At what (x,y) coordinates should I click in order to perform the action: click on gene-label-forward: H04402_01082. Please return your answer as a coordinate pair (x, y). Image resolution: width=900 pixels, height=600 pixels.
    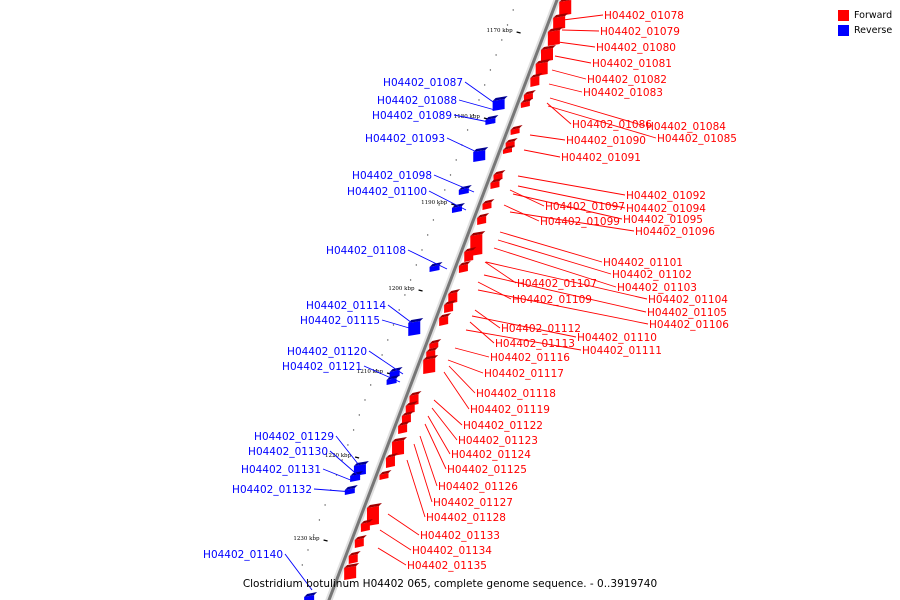
    Looking at the image, I should click on (627, 80).